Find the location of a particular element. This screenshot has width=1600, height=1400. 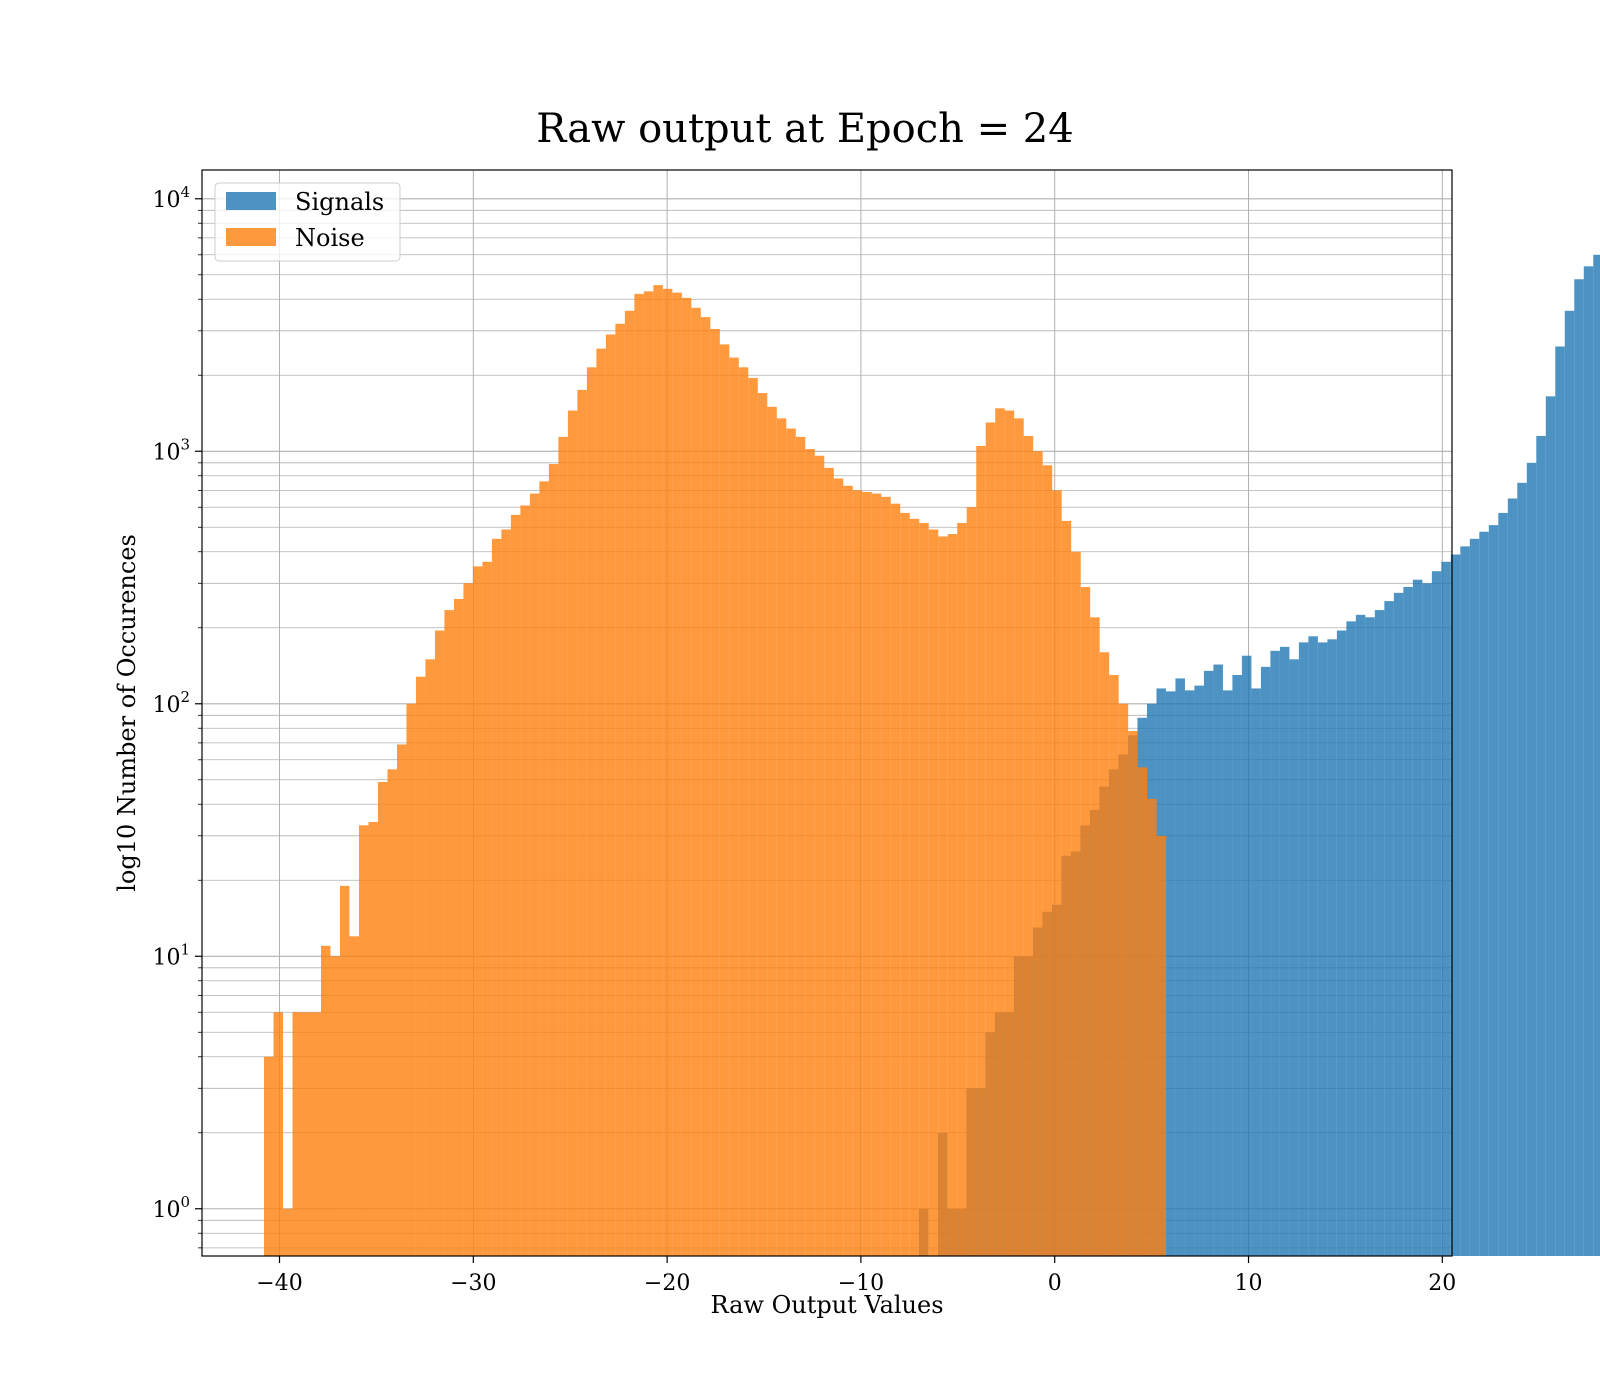

legend-swatch-noise is located at coordinates (251, 237).